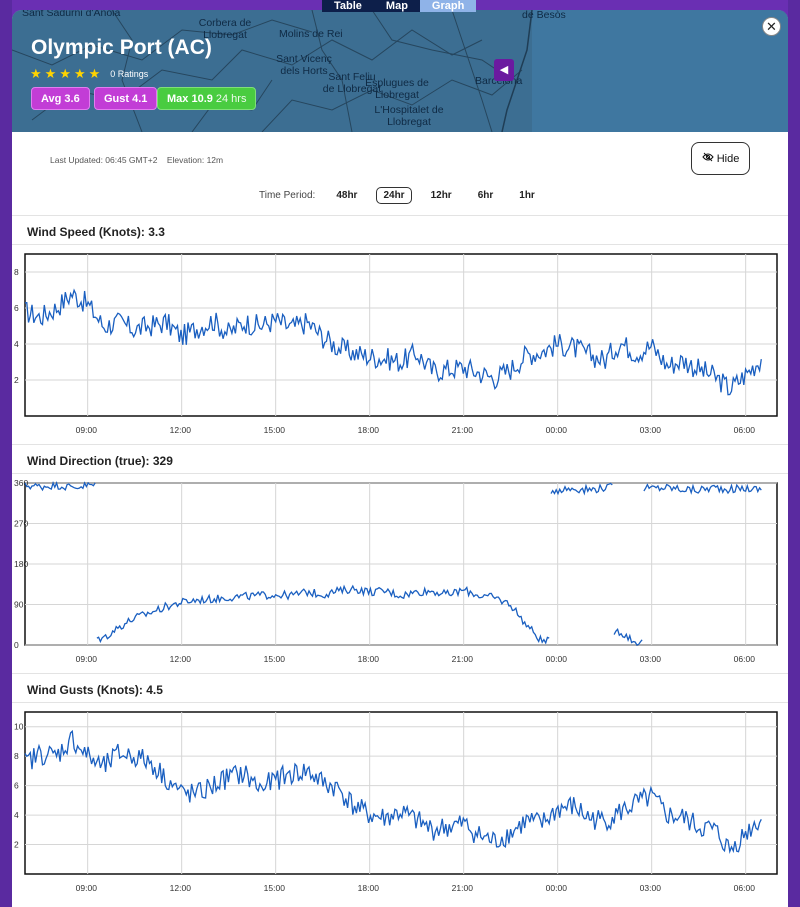 The image size is (800, 907). Describe the element at coordinates (100, 461) in the screenshot. I see `wind-direction-title: Wind Direction (true): 329` at that location.